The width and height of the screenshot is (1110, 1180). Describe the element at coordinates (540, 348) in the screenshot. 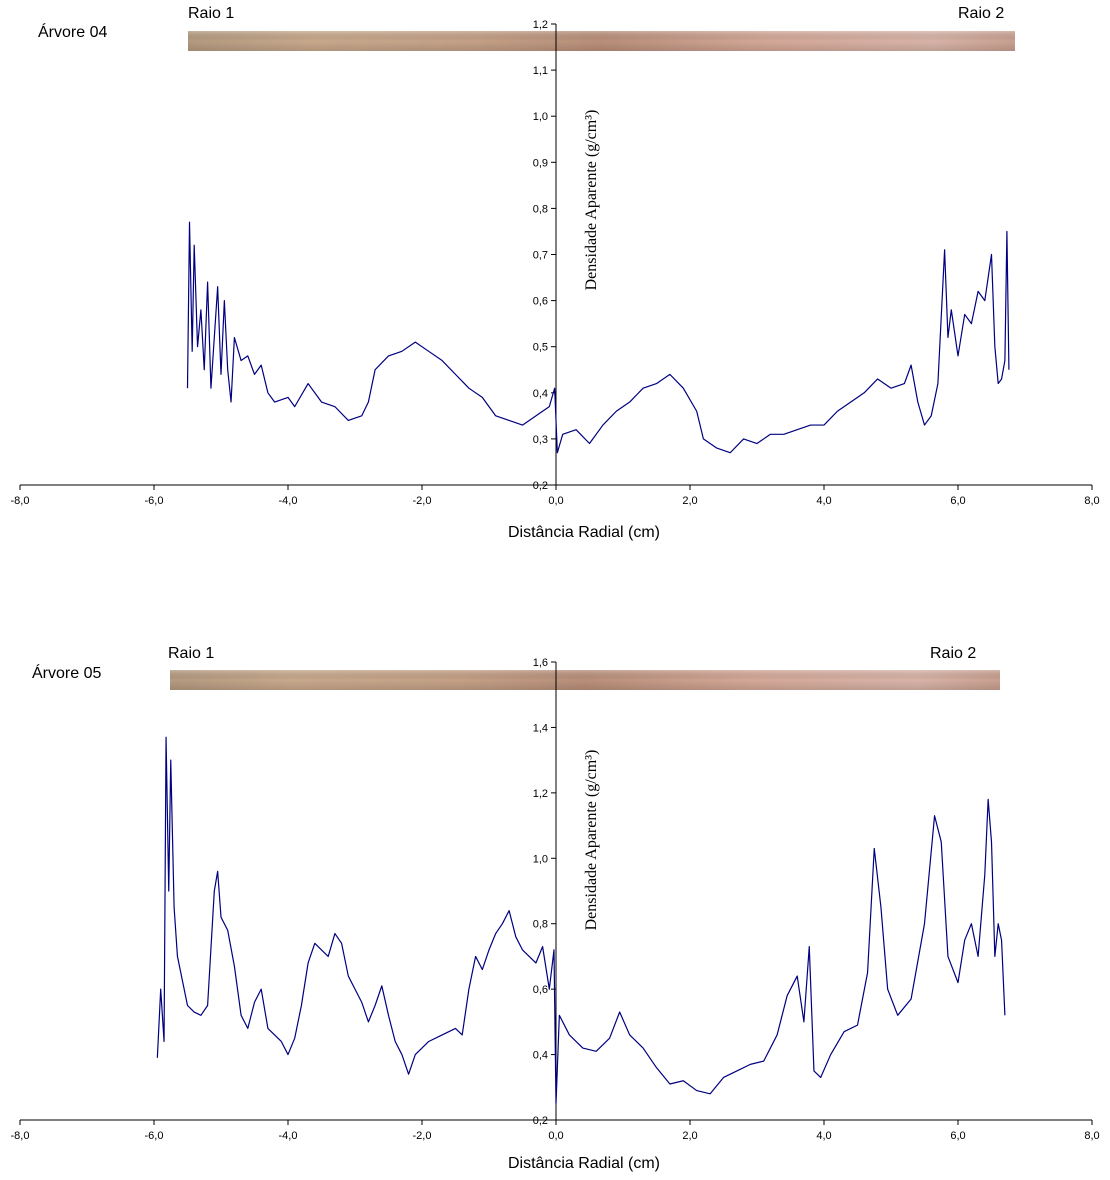

I see `y-tick-label: 0,5` at that location.